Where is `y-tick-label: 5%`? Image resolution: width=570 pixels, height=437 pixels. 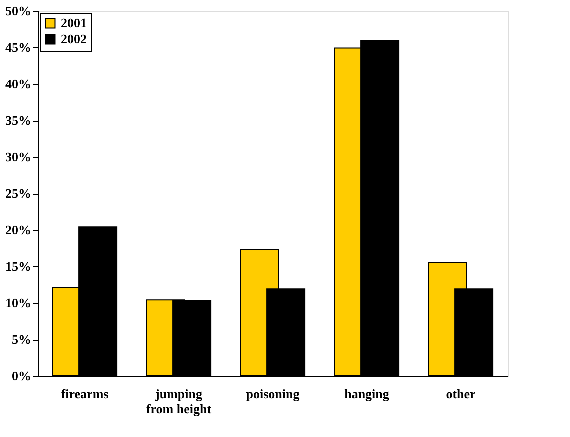
y-tick-label: 5% is located at coordinates (22, 339).